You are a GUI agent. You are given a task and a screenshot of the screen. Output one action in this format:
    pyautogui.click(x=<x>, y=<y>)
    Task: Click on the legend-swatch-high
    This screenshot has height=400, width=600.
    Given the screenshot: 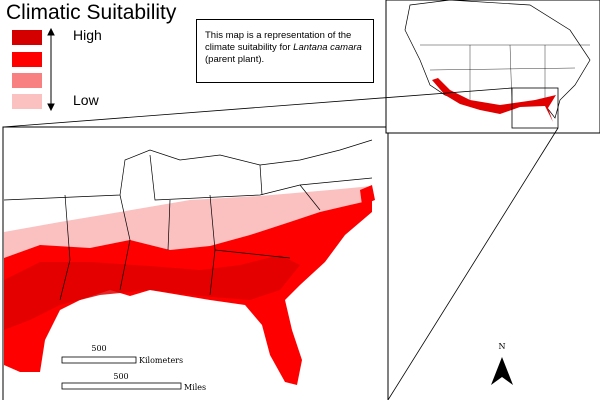 What is the action you would take?
    pyautogui.click(x=27, y=59)
    